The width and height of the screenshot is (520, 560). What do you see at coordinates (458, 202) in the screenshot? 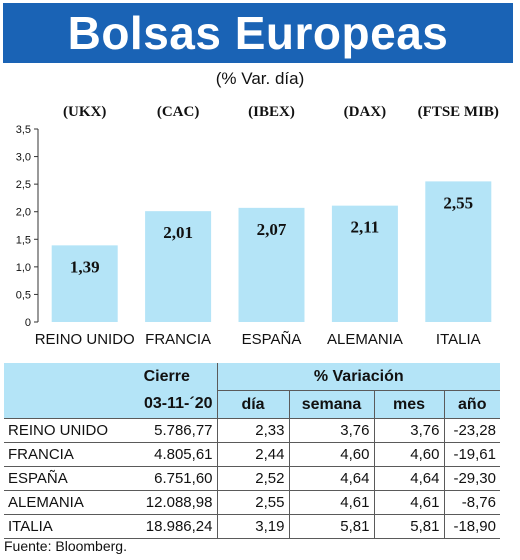
I see `data-label: 2,55` at bounding box center [458, 202].